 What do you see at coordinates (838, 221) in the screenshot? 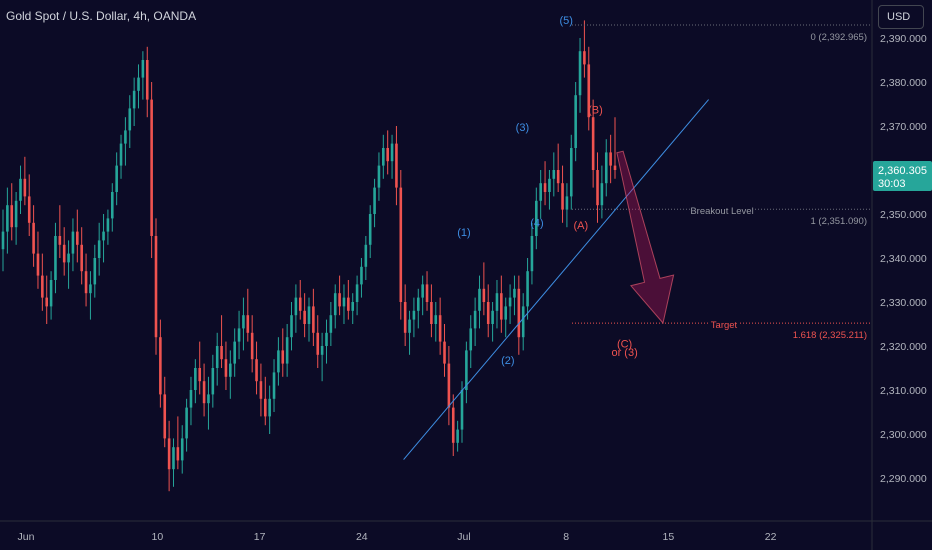
I see `fib-1-label: 1 (2,351.090)` at bounding box center [838, 221].